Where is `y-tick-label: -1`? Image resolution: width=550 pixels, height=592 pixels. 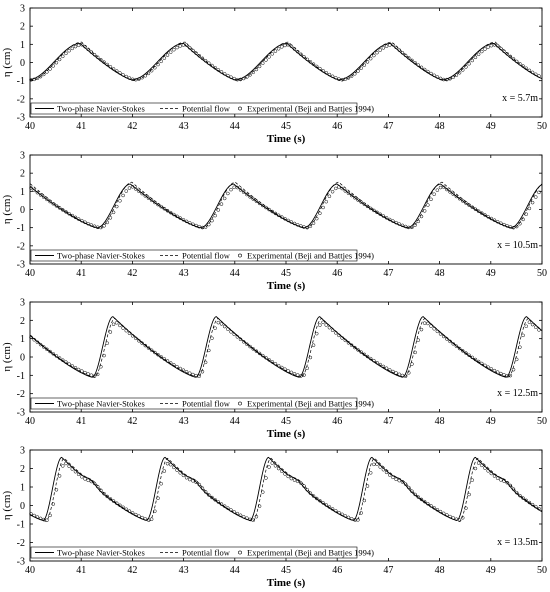 y-tick-label: -1 is located at coordinates (21, 81).